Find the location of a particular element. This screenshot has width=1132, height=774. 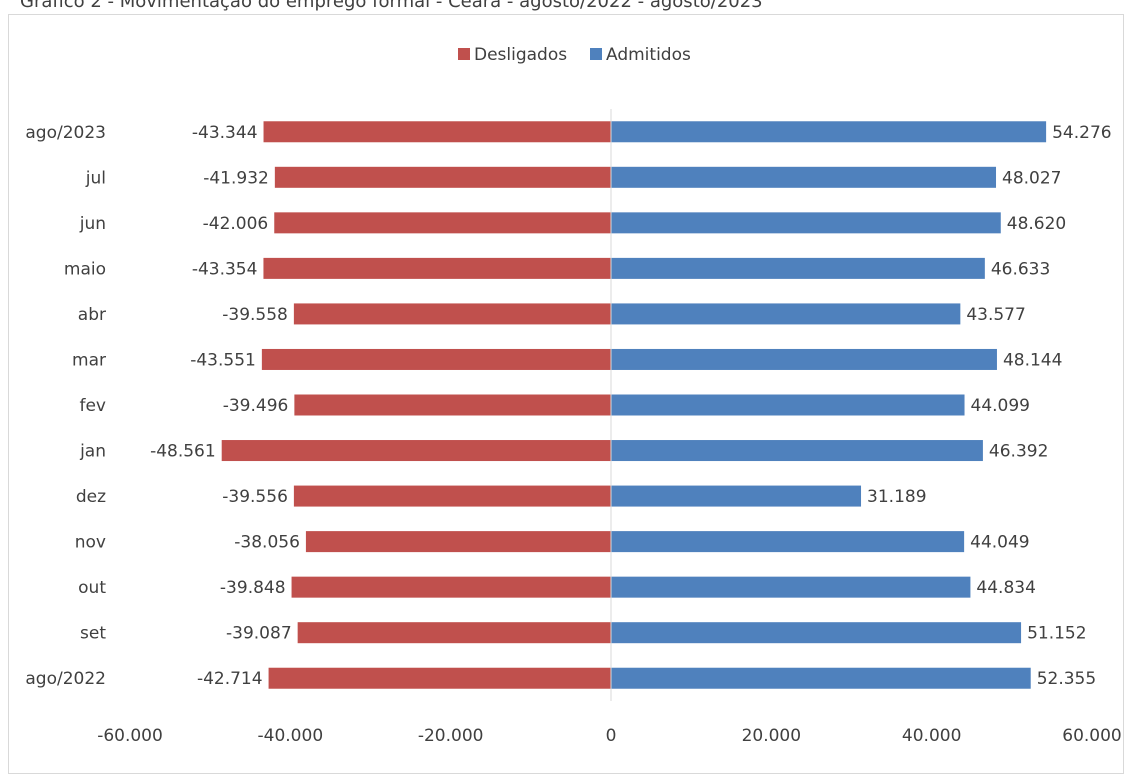

data-label-admitidos: 46.392 is located at coordinates (1018, 452).